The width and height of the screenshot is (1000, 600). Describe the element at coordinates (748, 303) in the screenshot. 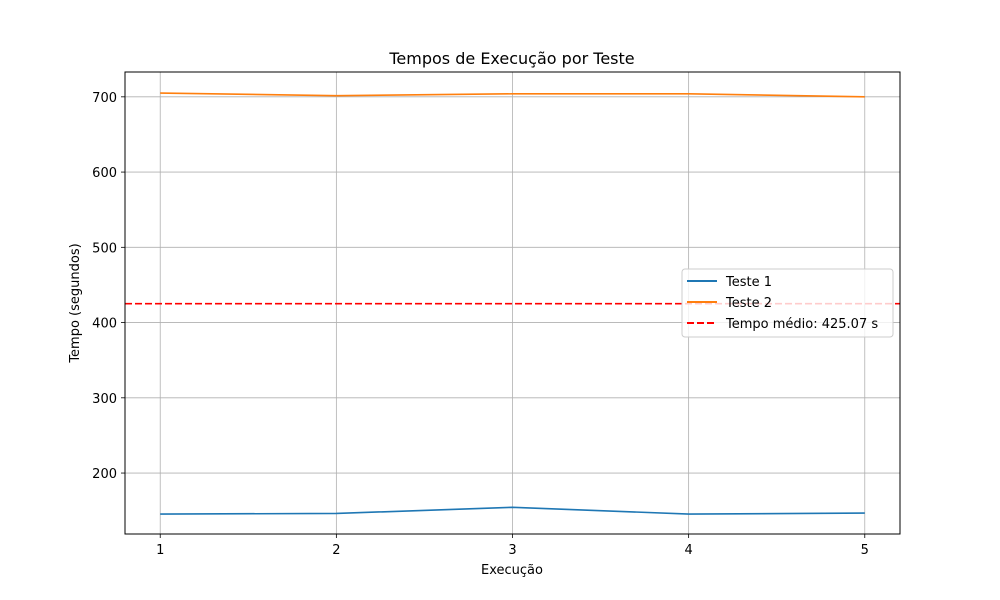

I see `legend-label-teste-2: Teste 2` at that location.